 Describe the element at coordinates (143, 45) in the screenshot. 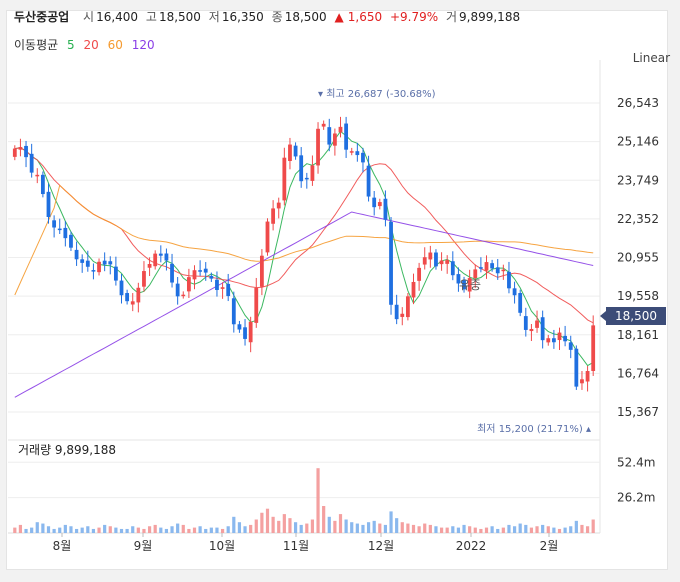

I see `ma-120-label: 120` at that location.